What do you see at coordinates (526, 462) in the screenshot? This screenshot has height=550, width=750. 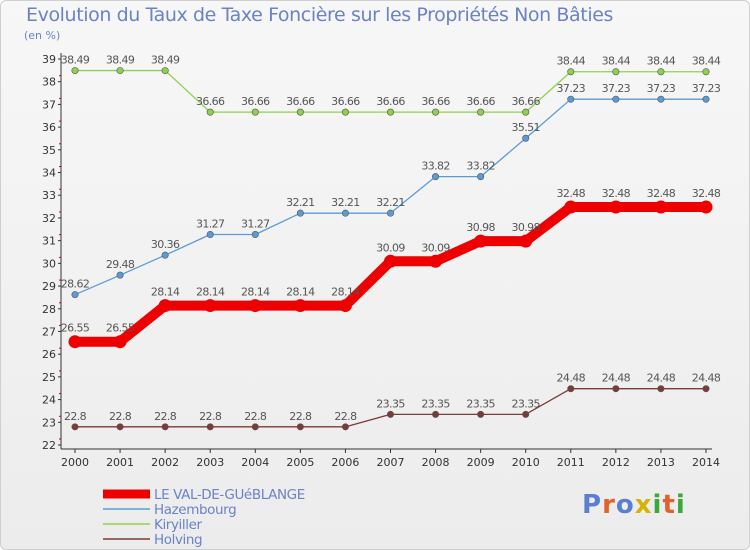 I see `x-tick-label: 2010` at bounding box center [526, 462].